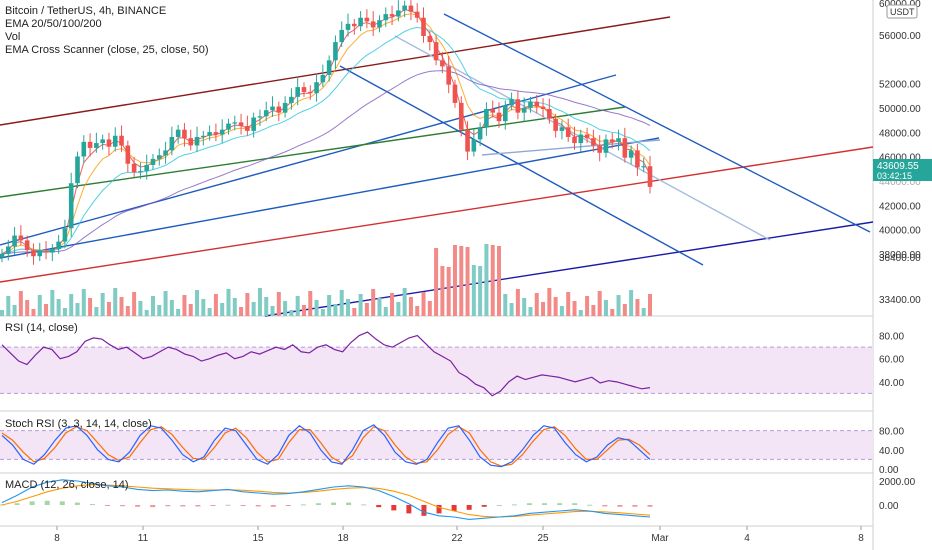 This screenshot has width=932, height=550. What do you see at coordinates (894, 176) in the screenshot?
I see `countdown-label: 03:42:15` at bounding box center [894, 176].